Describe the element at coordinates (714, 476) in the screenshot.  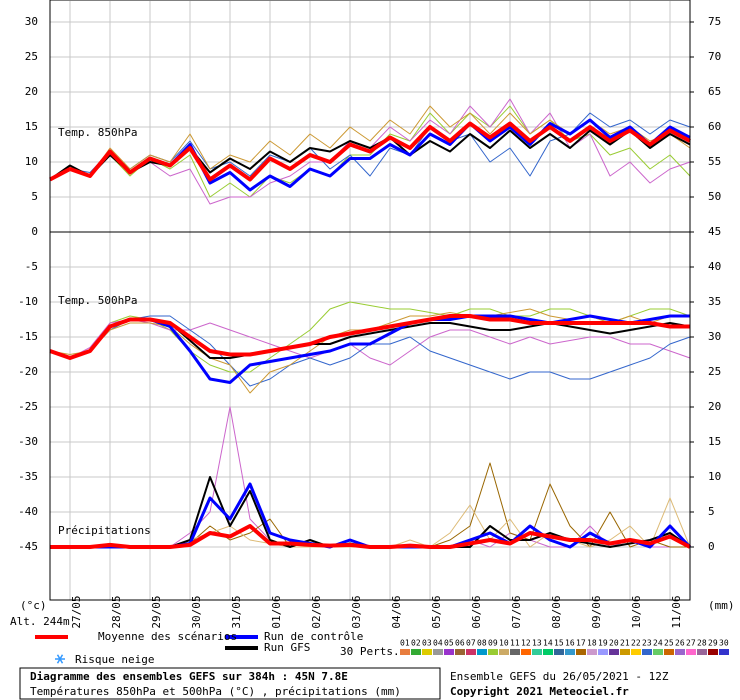
I see `y2-tick-label: 10` at that location.